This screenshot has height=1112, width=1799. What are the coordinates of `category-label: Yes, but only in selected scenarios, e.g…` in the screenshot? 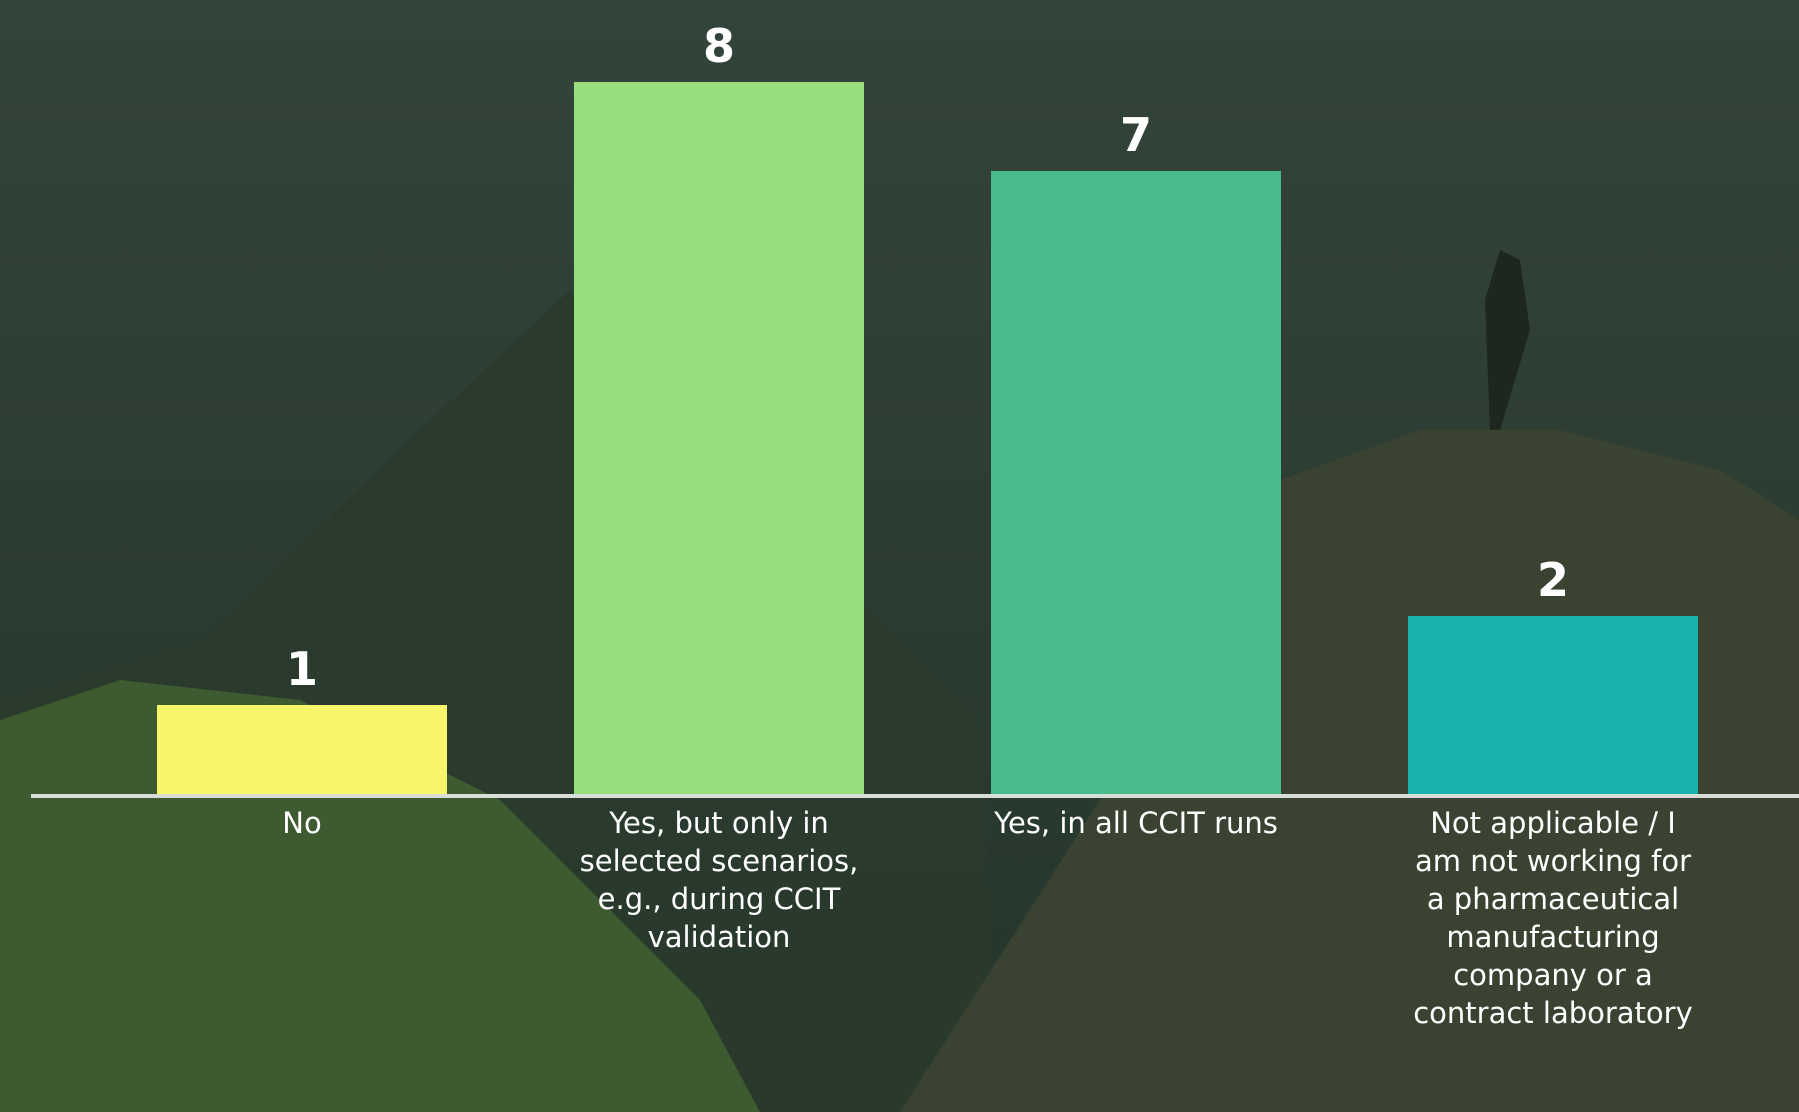 It's located at (719, 880).